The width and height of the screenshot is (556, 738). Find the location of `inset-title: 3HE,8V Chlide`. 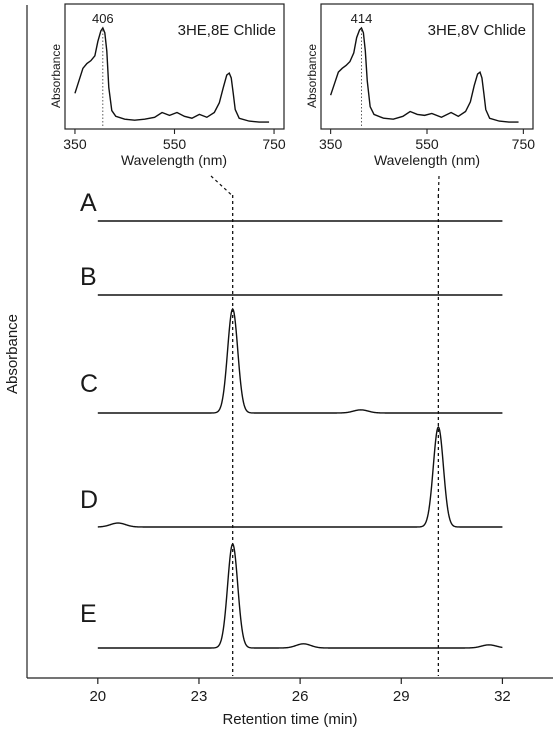

inset-title: 3HE,8V Chlide is located at coordinates (477, 30).